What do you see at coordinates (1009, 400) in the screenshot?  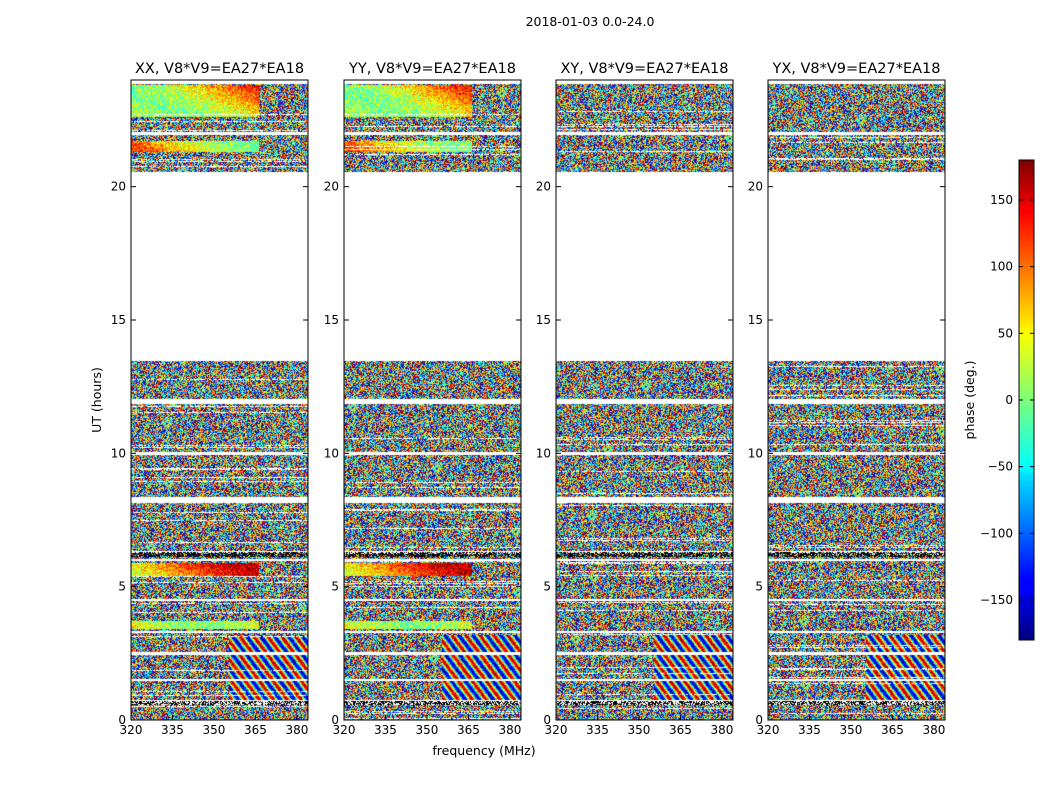 I see `colorbar-tick-label: 0` at bounding box center [1009, 400].